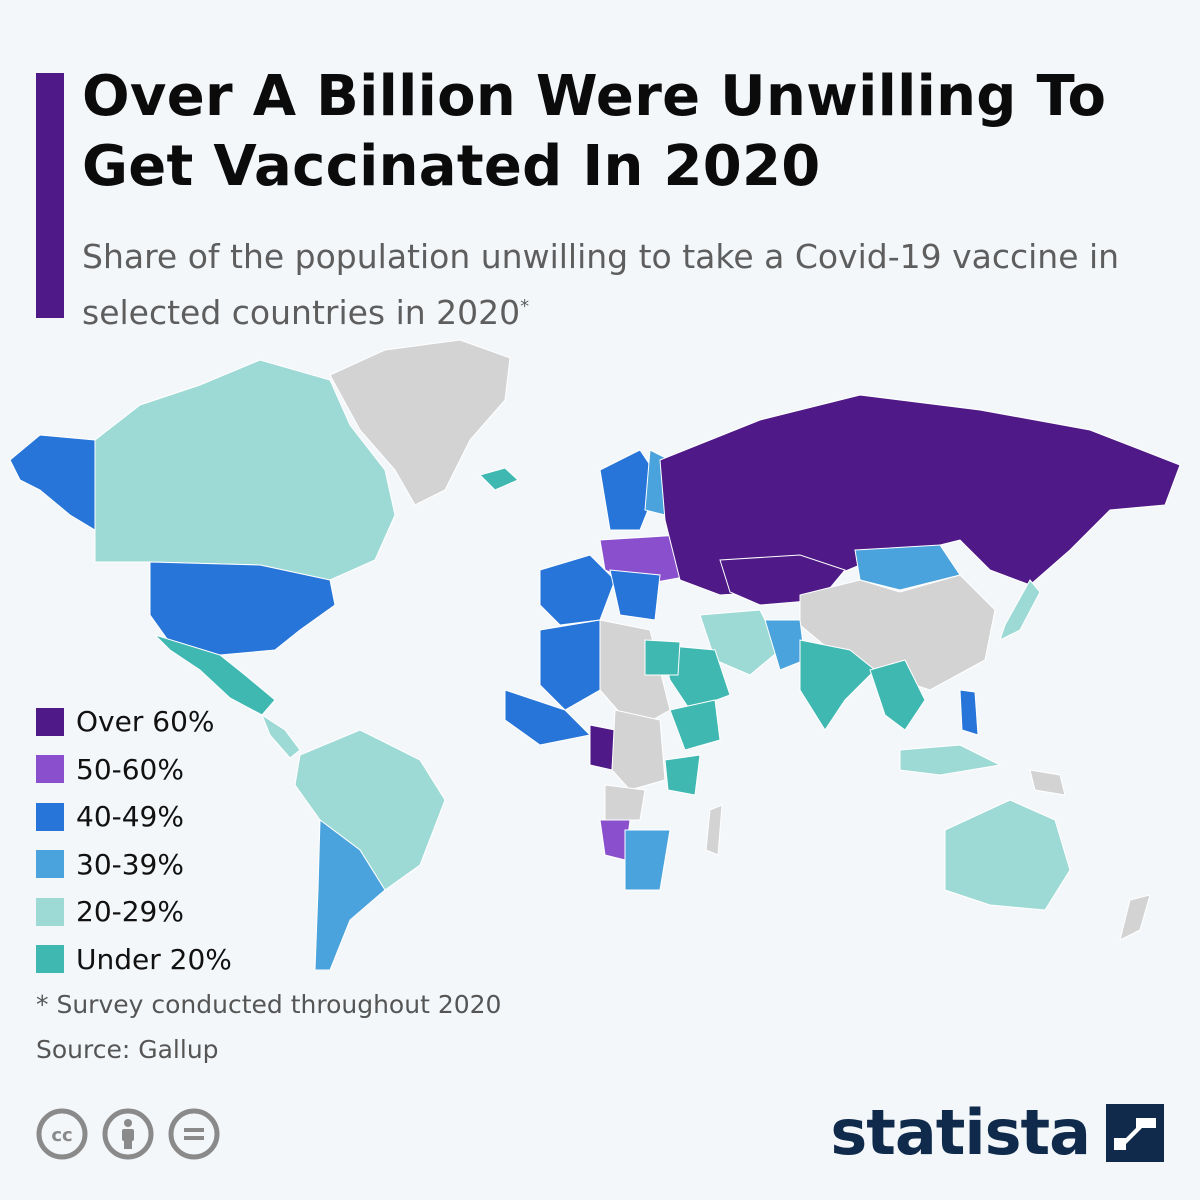 Image resolution: width=1200 pixels, height=1200 pixels. Describe the element at coordinates (837, 685) in the screenshot. I see `map-region-india` at that location.